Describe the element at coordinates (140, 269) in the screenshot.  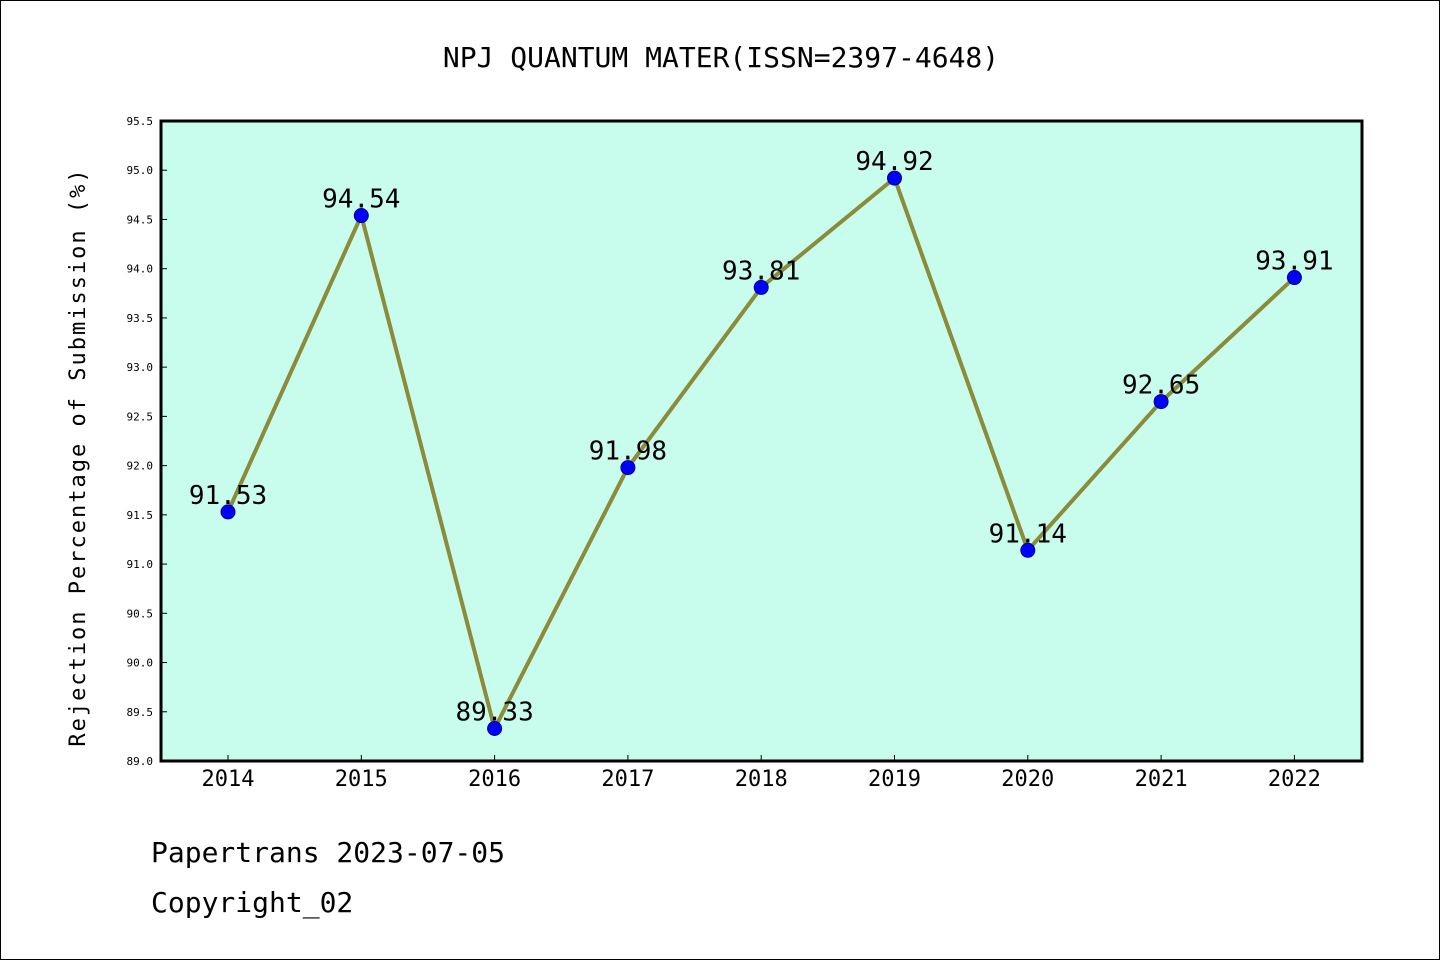
I see `y-tick-label: 94.0` at that location.